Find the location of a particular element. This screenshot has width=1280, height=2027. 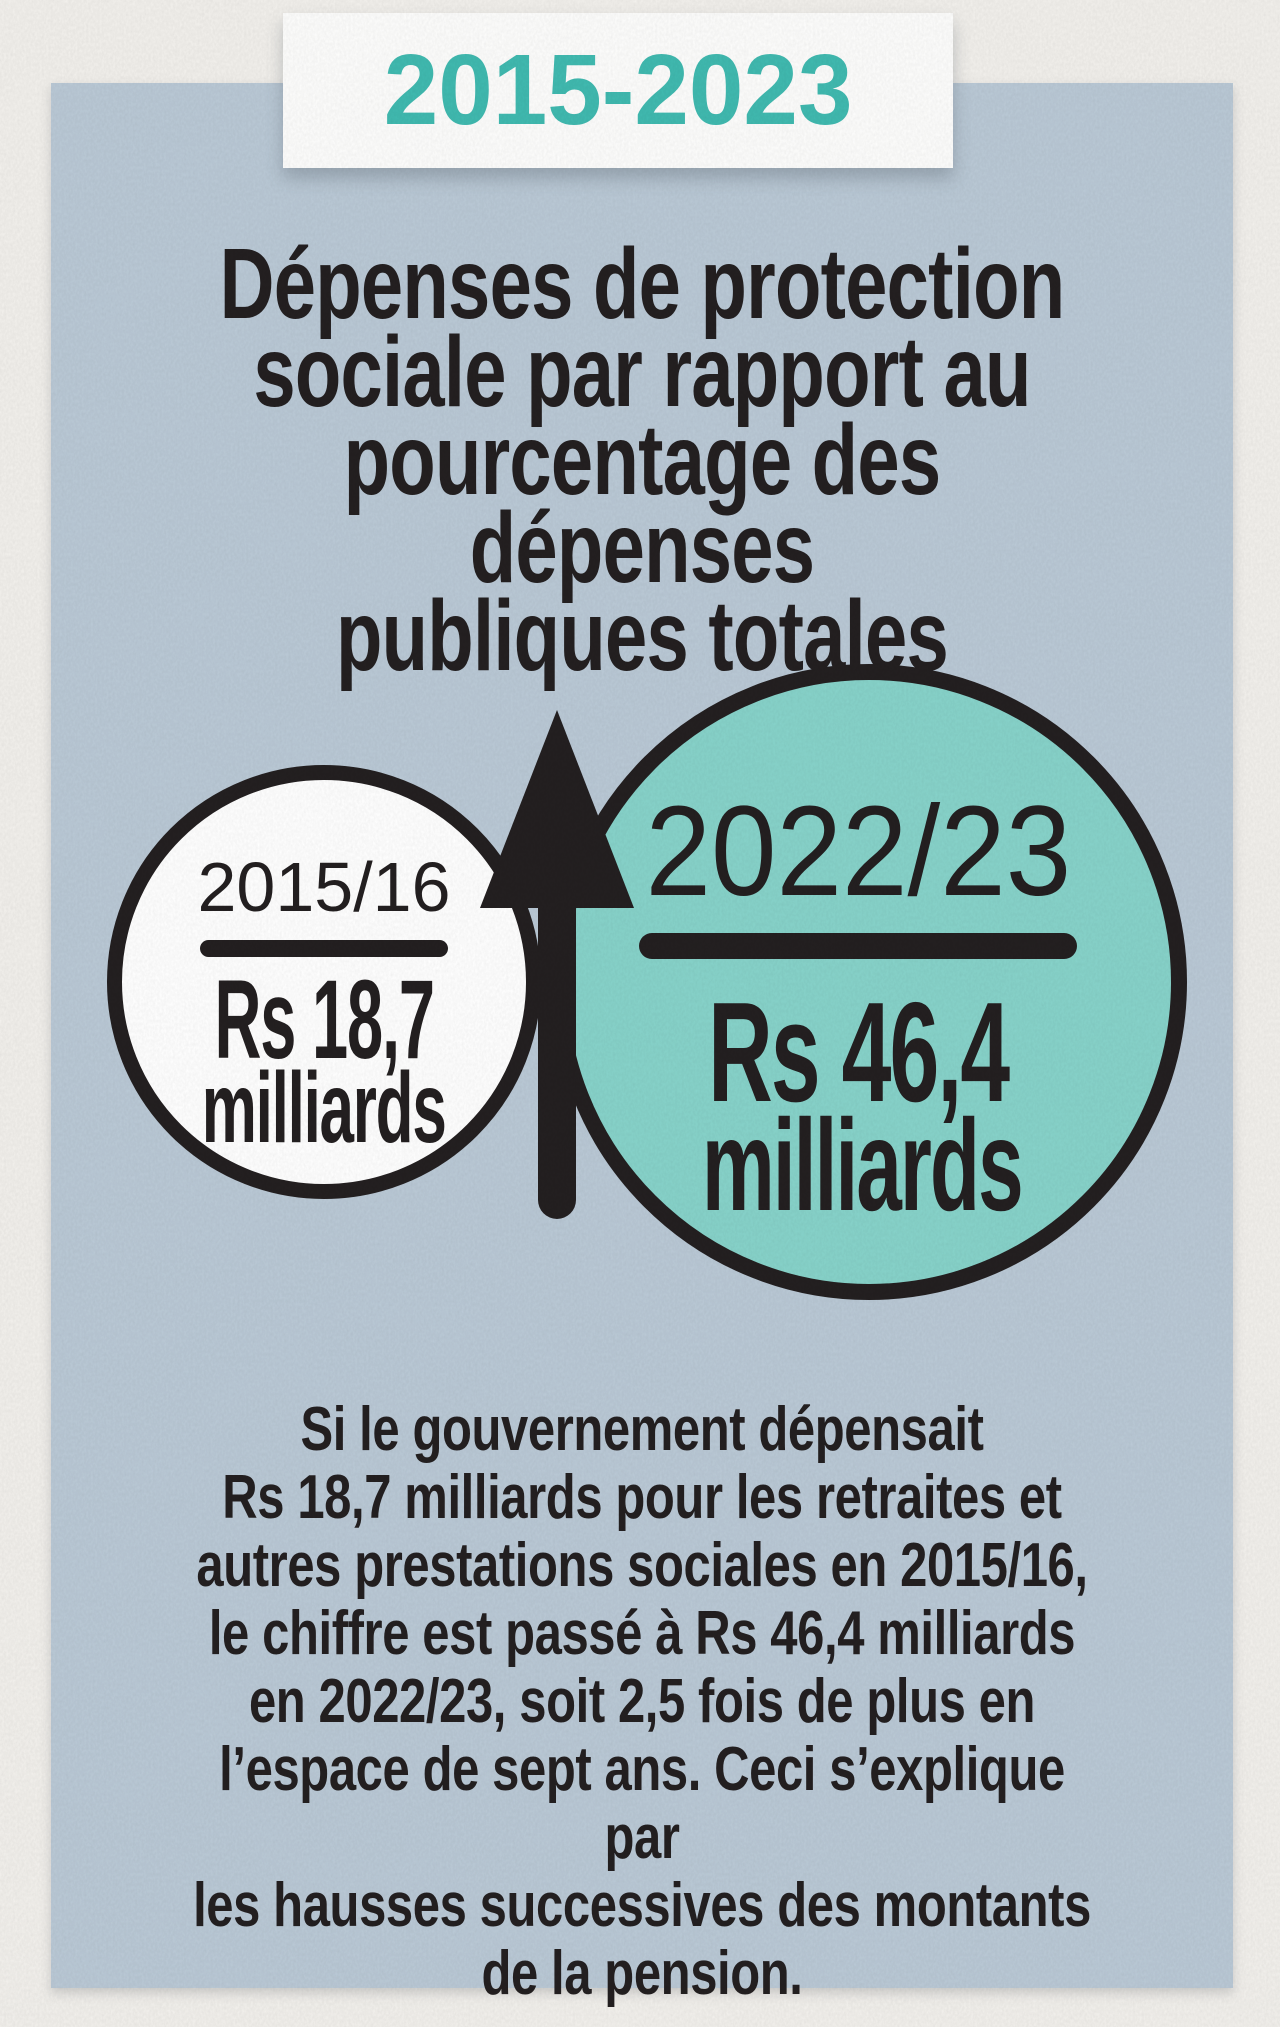

unit-2022-23: milliards is located at coordinates (862, 1165).